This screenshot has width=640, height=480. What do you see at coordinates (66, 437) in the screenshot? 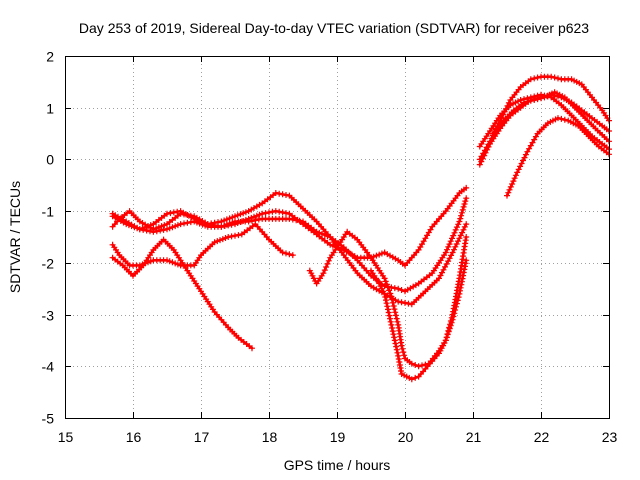
I see `x-tick-label: 15` at bounding box center [66, 437].